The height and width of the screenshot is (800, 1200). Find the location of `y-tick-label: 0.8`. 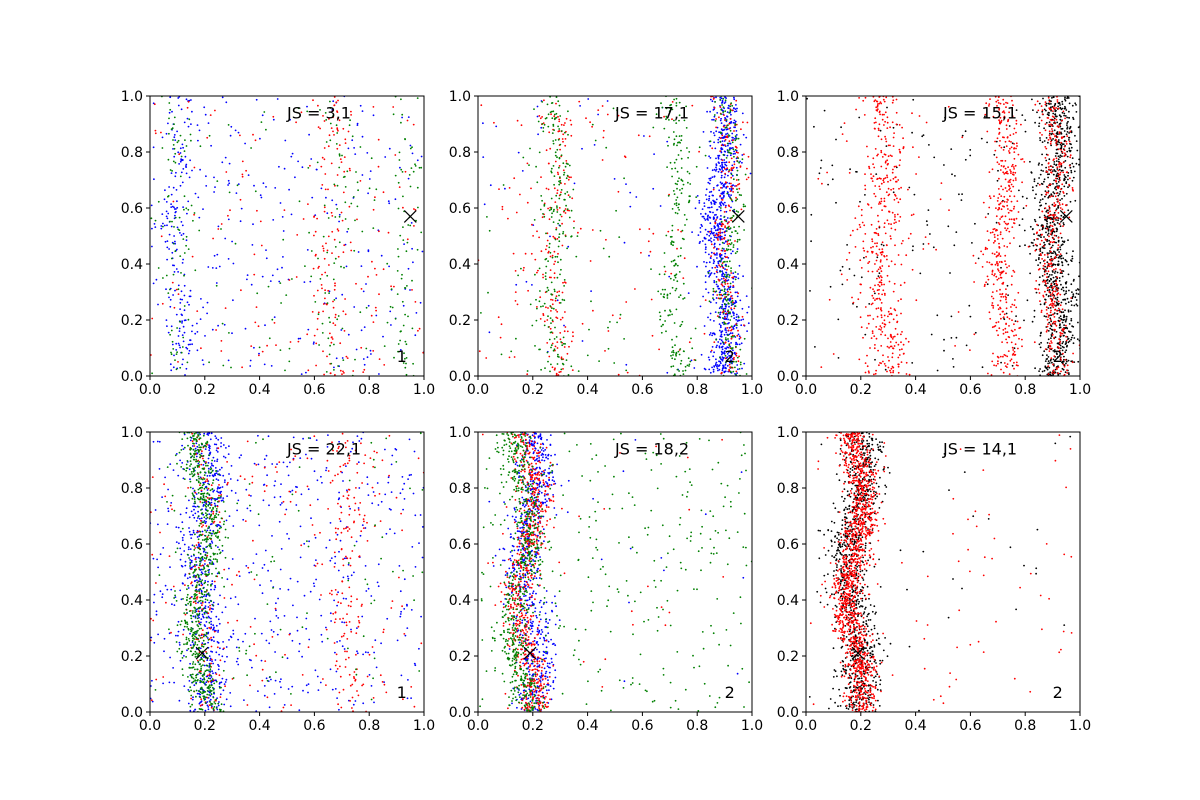

y-tick-label: 0.8 is located at coordinates (132, 153).